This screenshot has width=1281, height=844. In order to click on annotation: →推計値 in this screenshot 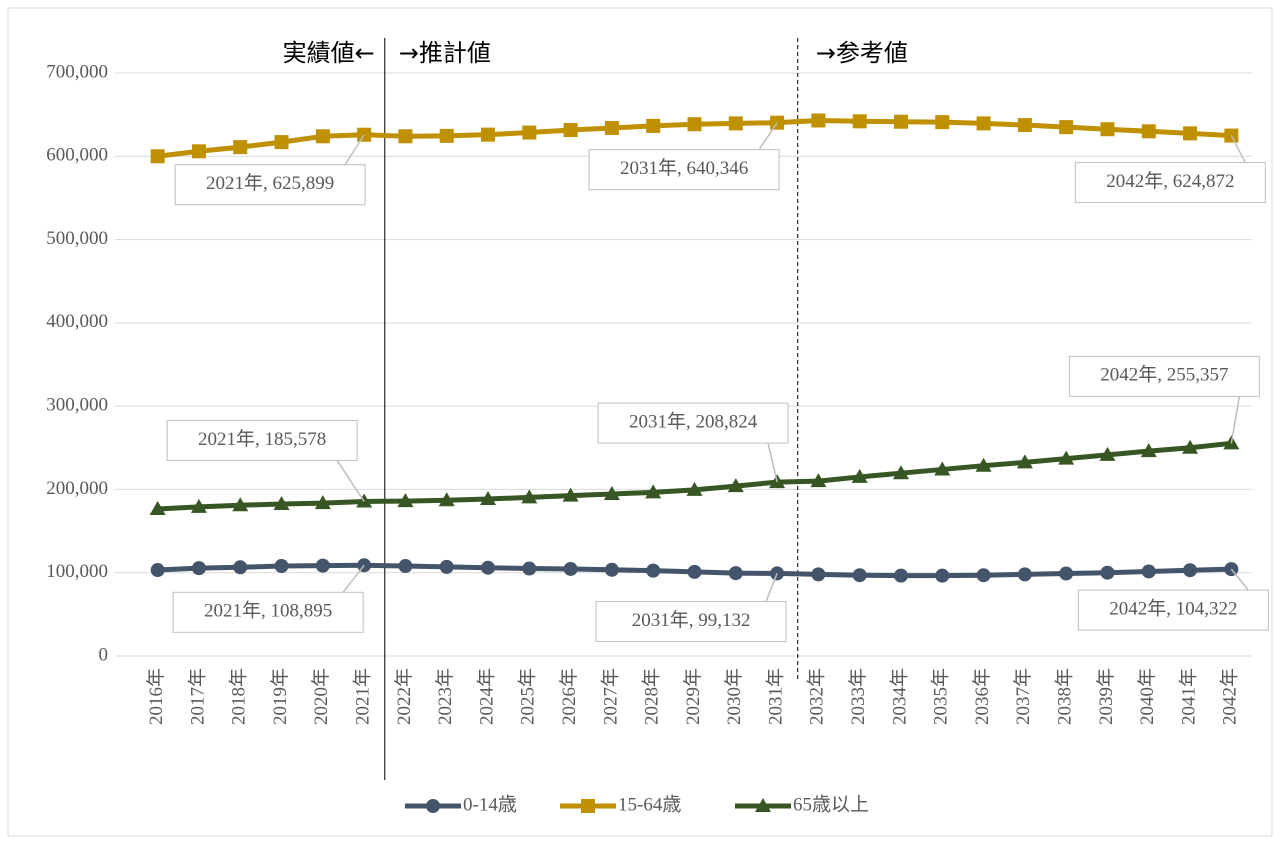, I will do `click(445, 53)`.